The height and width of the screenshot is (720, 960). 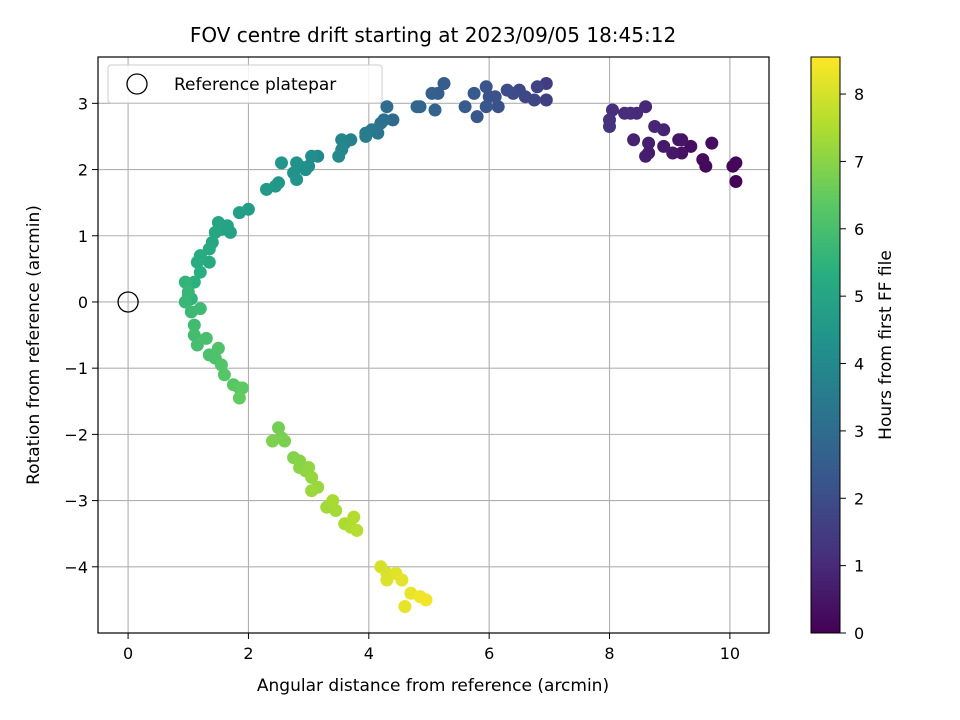 I want to click on reference-platepar-marker, so click(x=128, y=302).